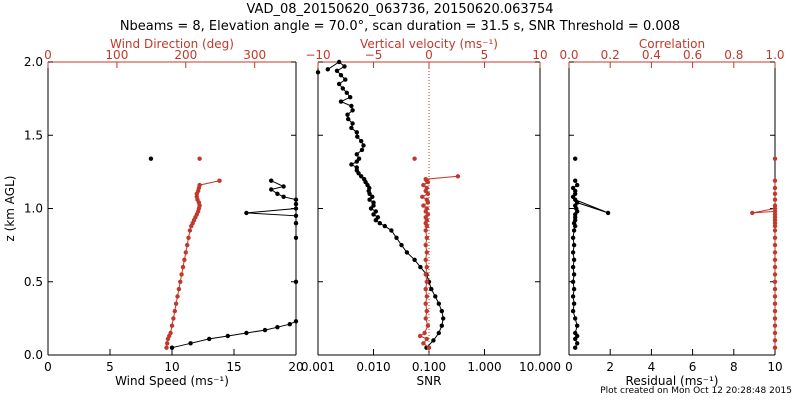 The image size is (800, 400). Describe the element at coordinates (317, 55) in the screenshot. I see `top-x-tick-label: −10` at that location.